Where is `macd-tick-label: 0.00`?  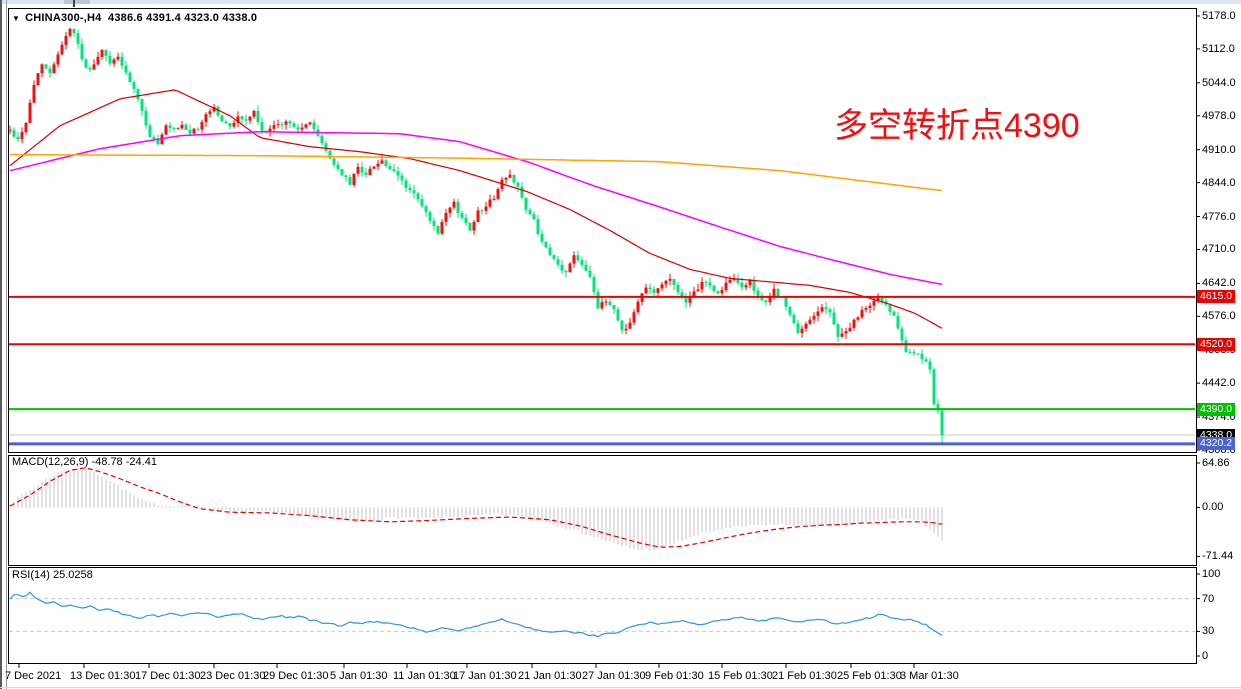 macd-tick-label: 0.00 is located at coordinates (1213, 507).